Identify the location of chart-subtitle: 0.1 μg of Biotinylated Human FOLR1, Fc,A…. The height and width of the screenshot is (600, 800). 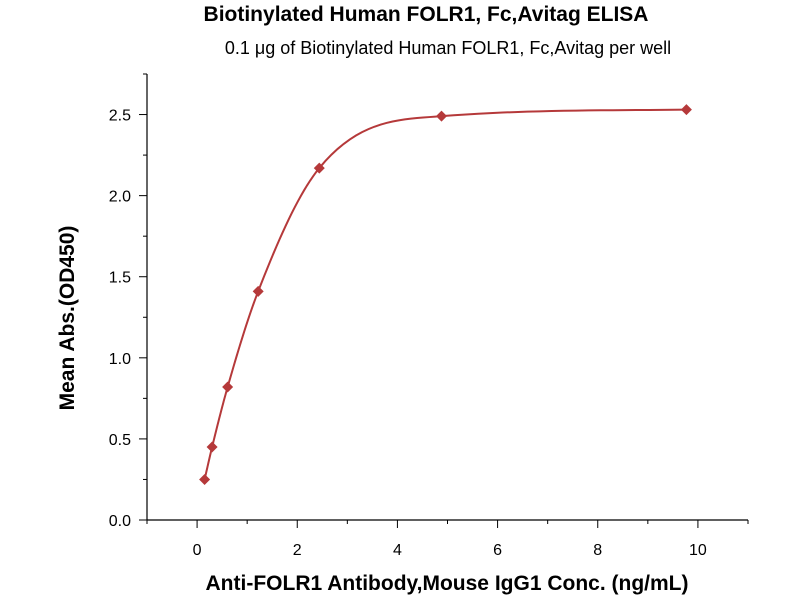
(448, 48).